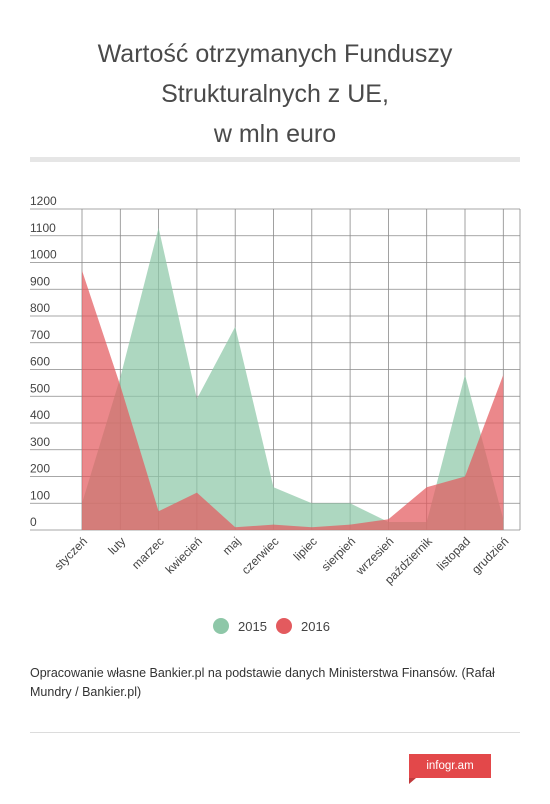  I want to click on x-tick-label-kwiecień: kwiecień, so click(184, 555).